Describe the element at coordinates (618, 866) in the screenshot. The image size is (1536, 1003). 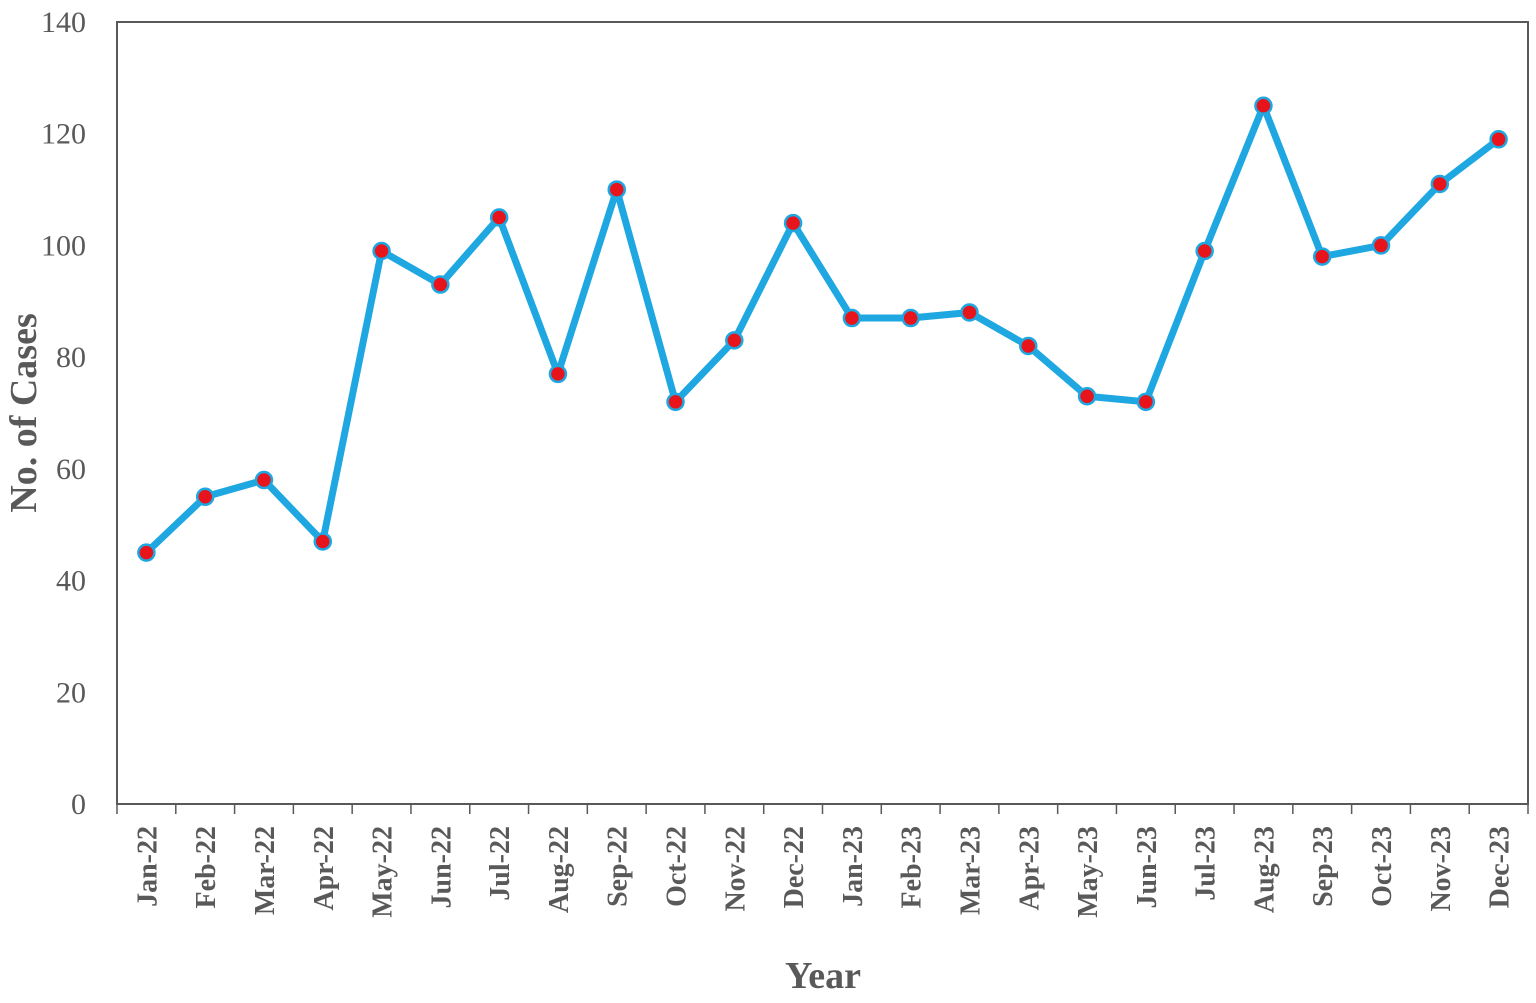
I see `x-tick-label: Sep-22` at that location.